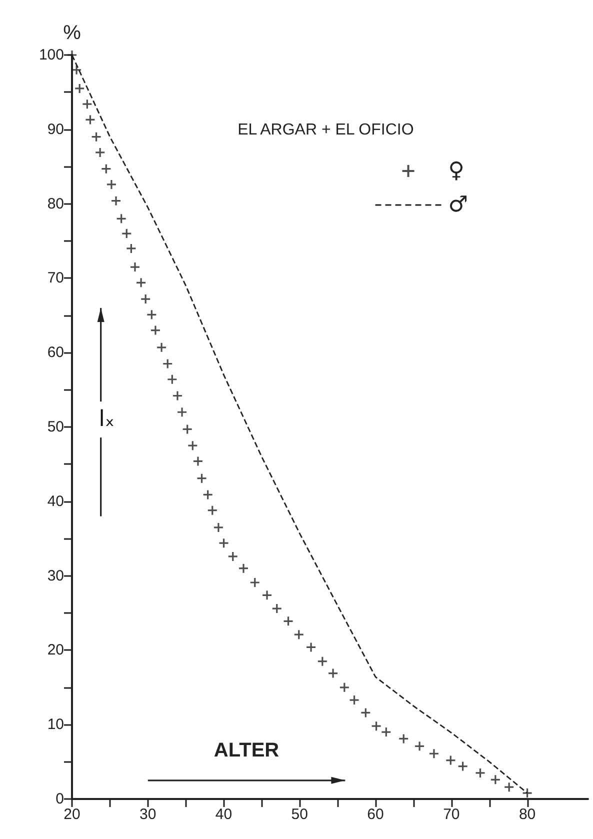  Describe the element at coordinates (72, 33) in the screenshot. I see `y-axis-title: %` at that location.